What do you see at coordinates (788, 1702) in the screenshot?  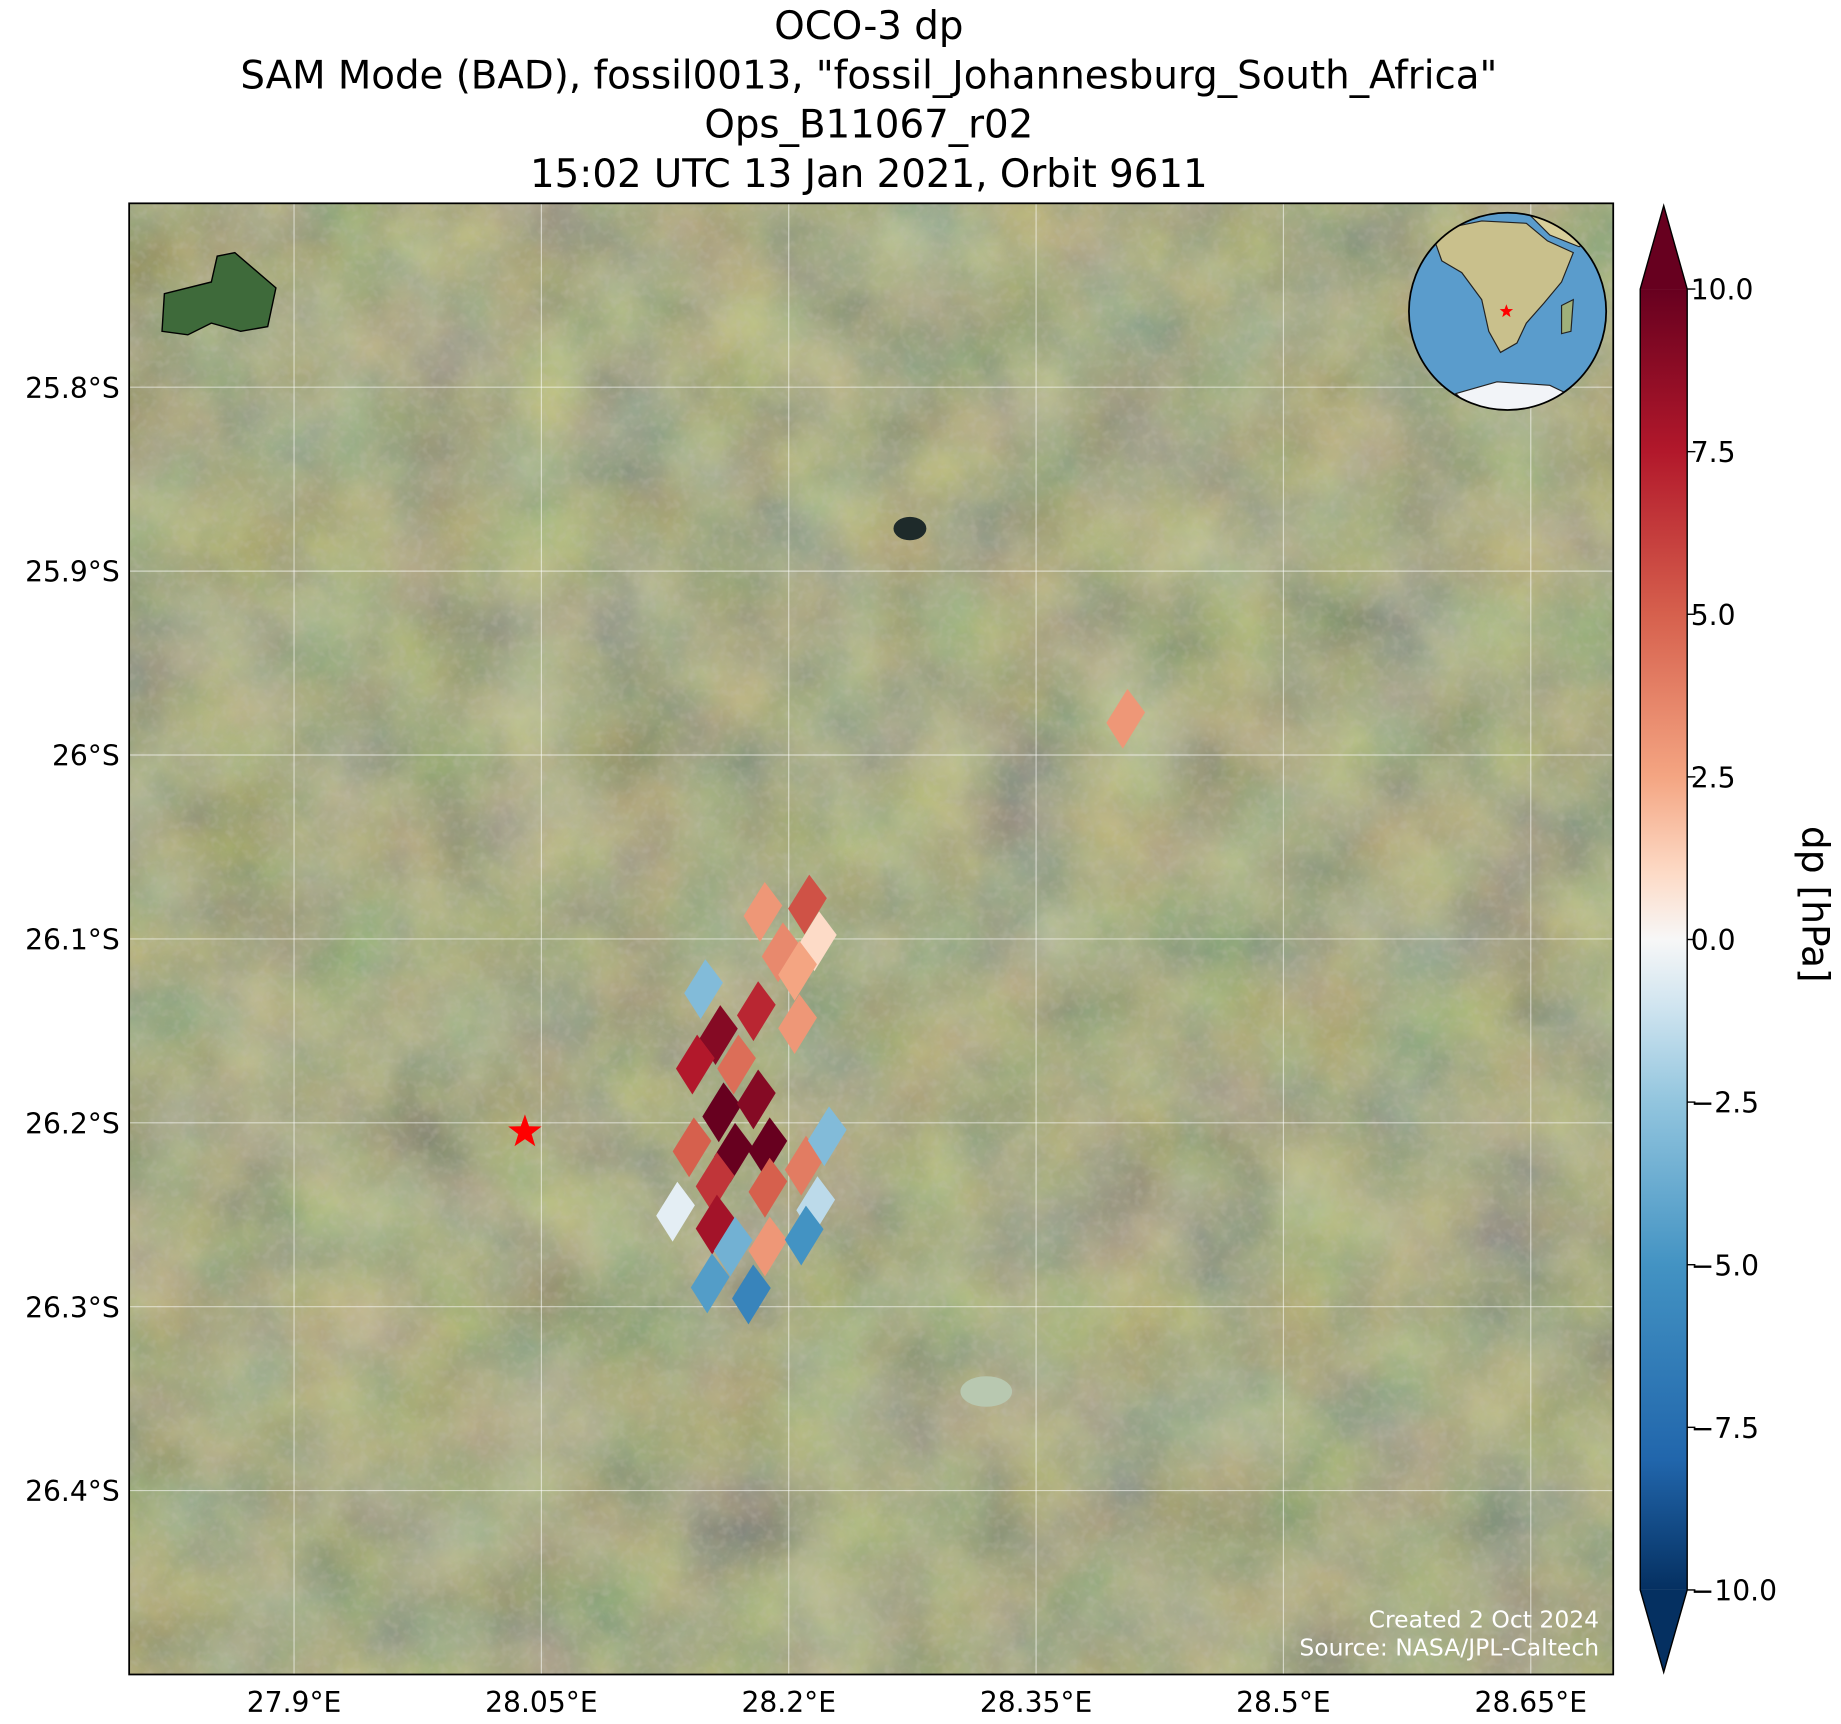 I see `x-tick-label: 28.2°E` at bounding box center [788, 1702].